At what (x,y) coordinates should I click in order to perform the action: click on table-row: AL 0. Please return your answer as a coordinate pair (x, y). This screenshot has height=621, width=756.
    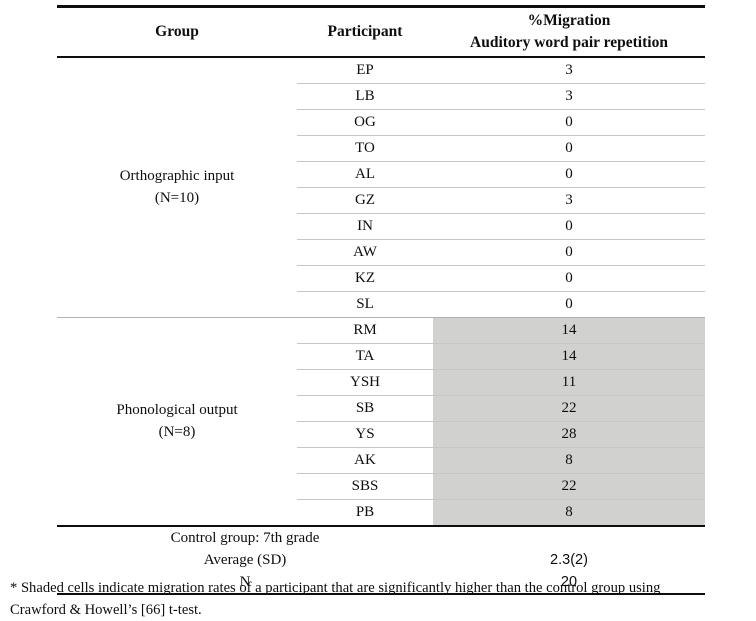
    Looking at the image, I should click on (381, 174).